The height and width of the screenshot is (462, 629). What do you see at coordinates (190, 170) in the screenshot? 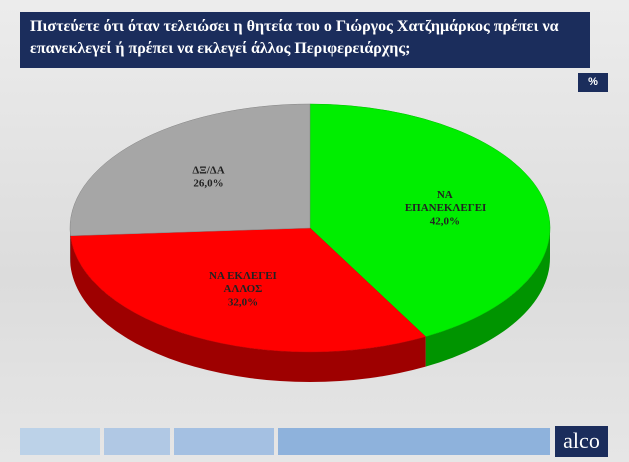
I see `pie-slice` at bounding box center [190, 170].